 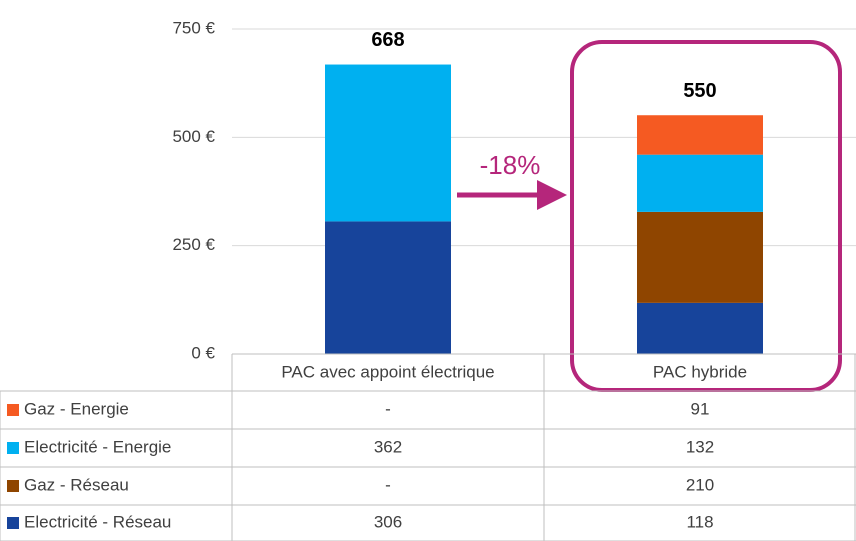 I want to click on table-cell: 210, so click(x=700, y=484).